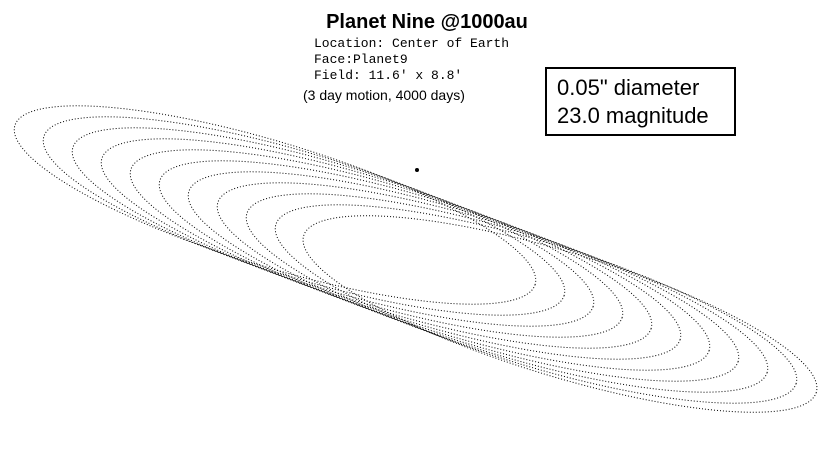 The width and height of the screenshot is (840, 449). Describe the element at coordinates (384, 95) in the screenshot. I see `motion: (3 day motion, 4000 days)` at that location.